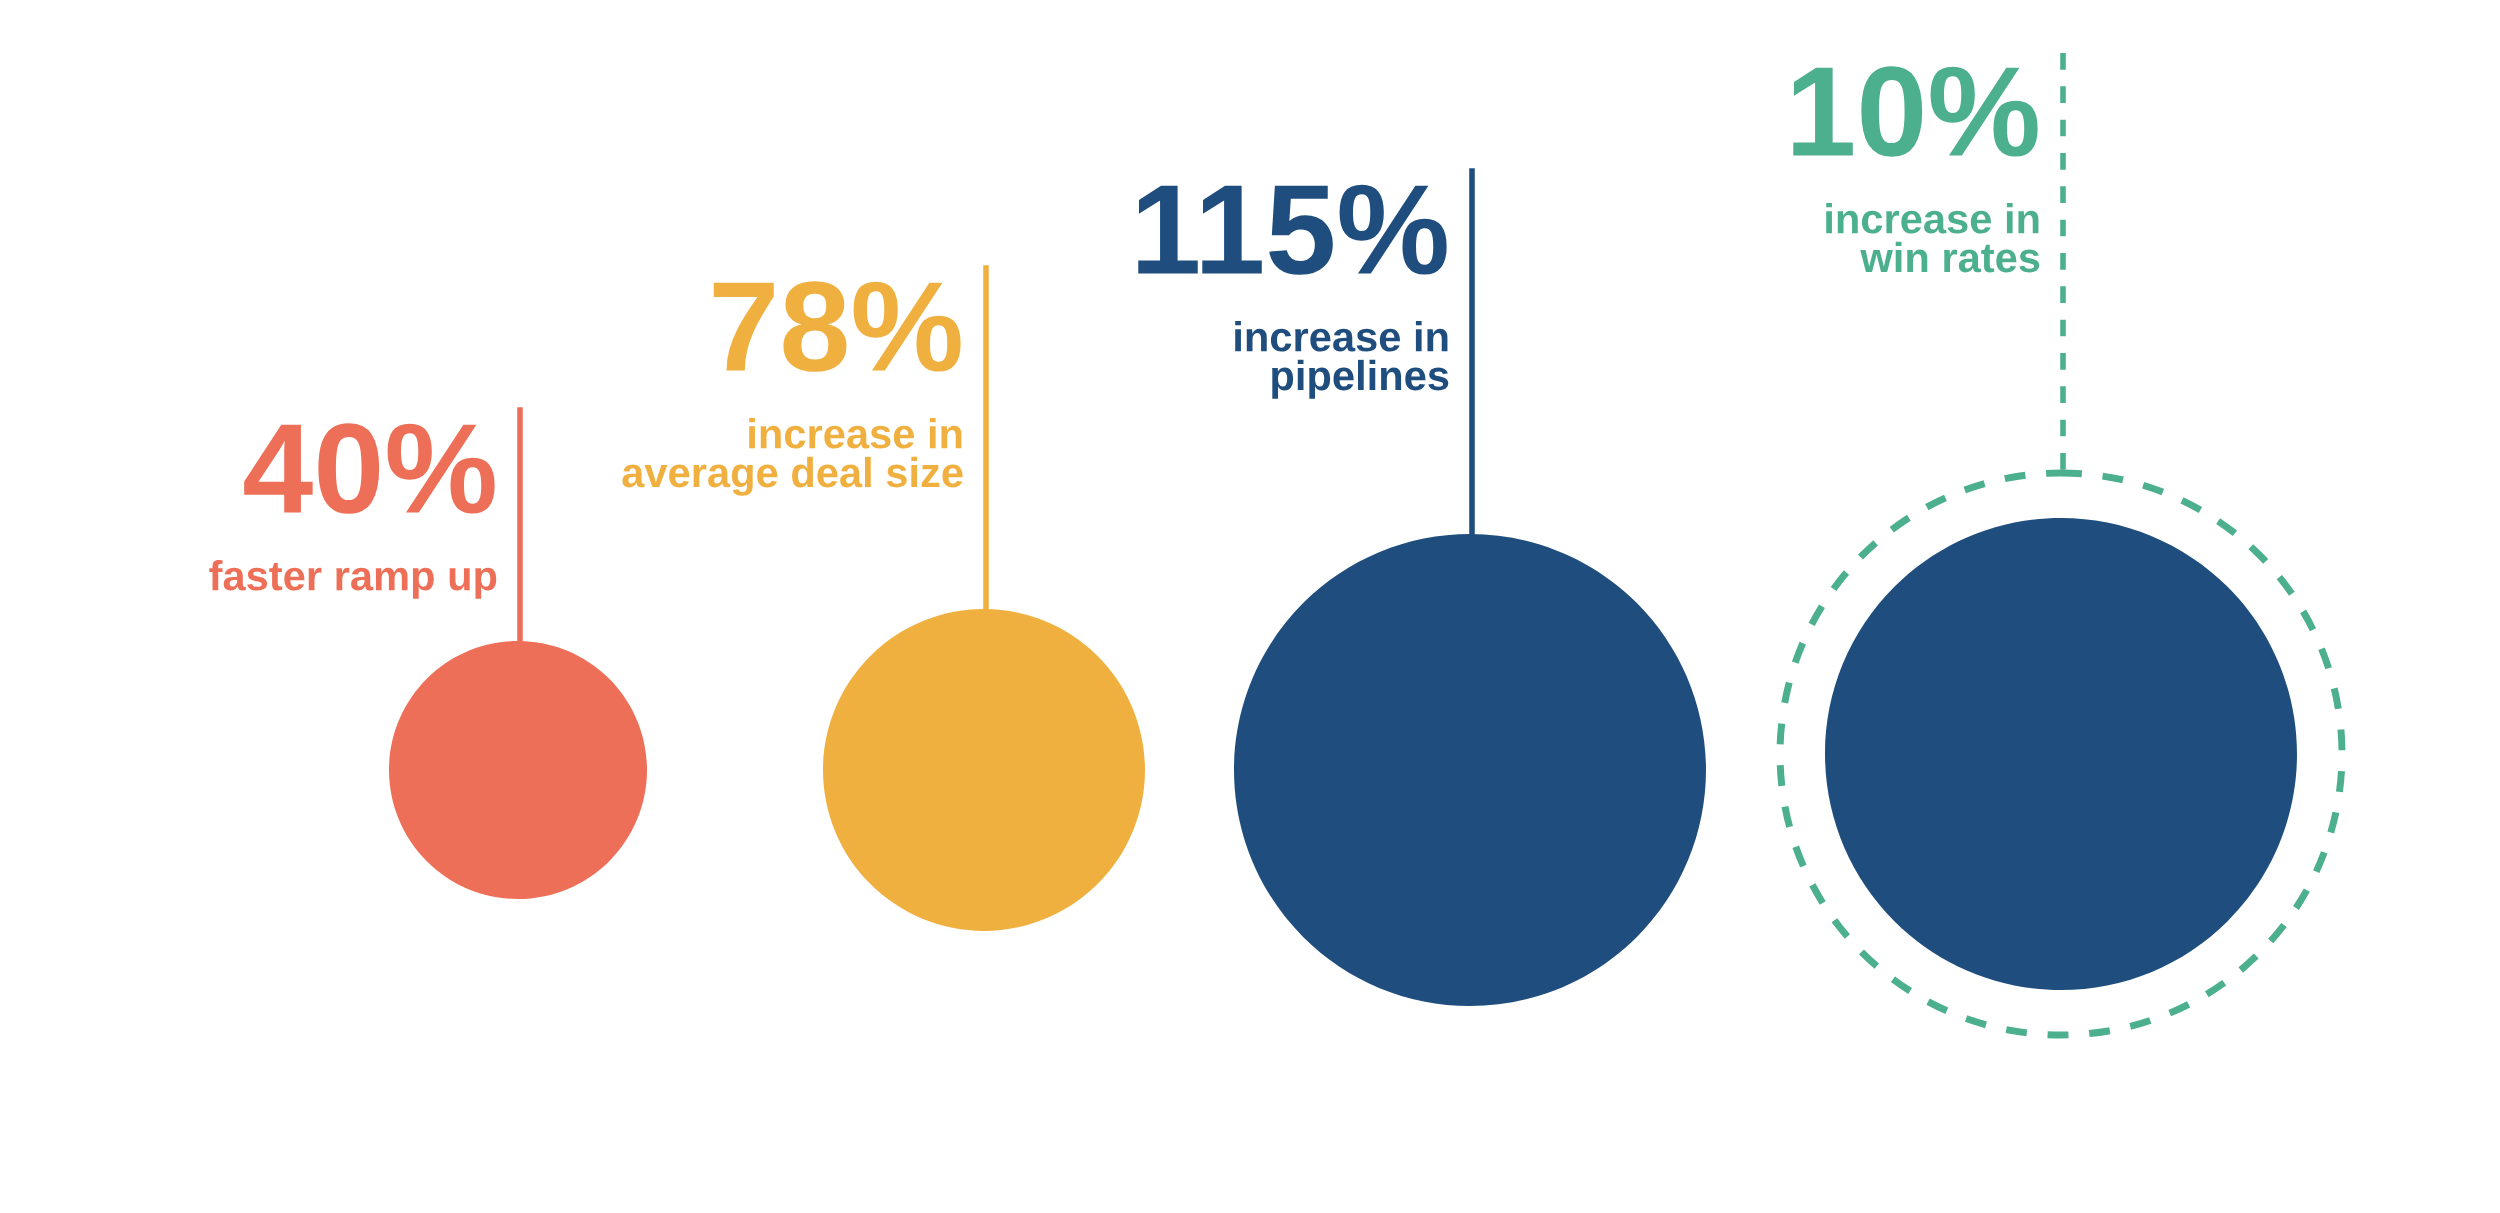 The width and height of the screenshot is (2500, 1213). Describe the element at coordinates (1342, 360) in the screenshot. I see `category-label: increase in pipelines` at that location.